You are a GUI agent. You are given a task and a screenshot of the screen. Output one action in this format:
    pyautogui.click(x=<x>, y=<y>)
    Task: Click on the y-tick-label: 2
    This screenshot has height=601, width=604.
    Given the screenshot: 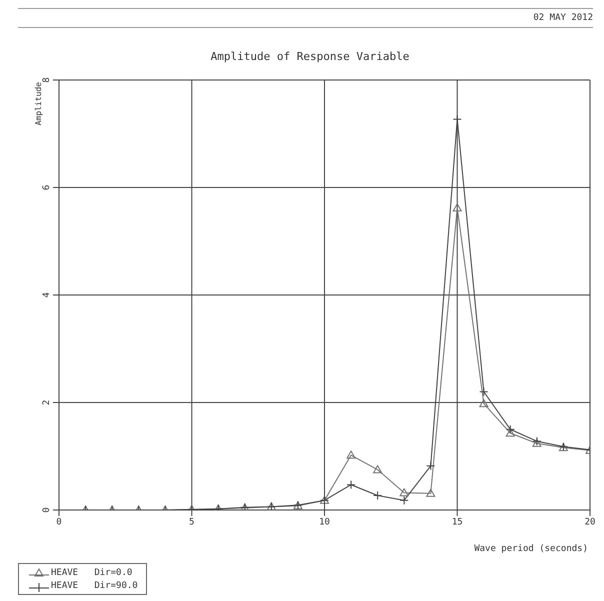 What is the action you would take?
    pyautogui.click(x=47, y=403)
    